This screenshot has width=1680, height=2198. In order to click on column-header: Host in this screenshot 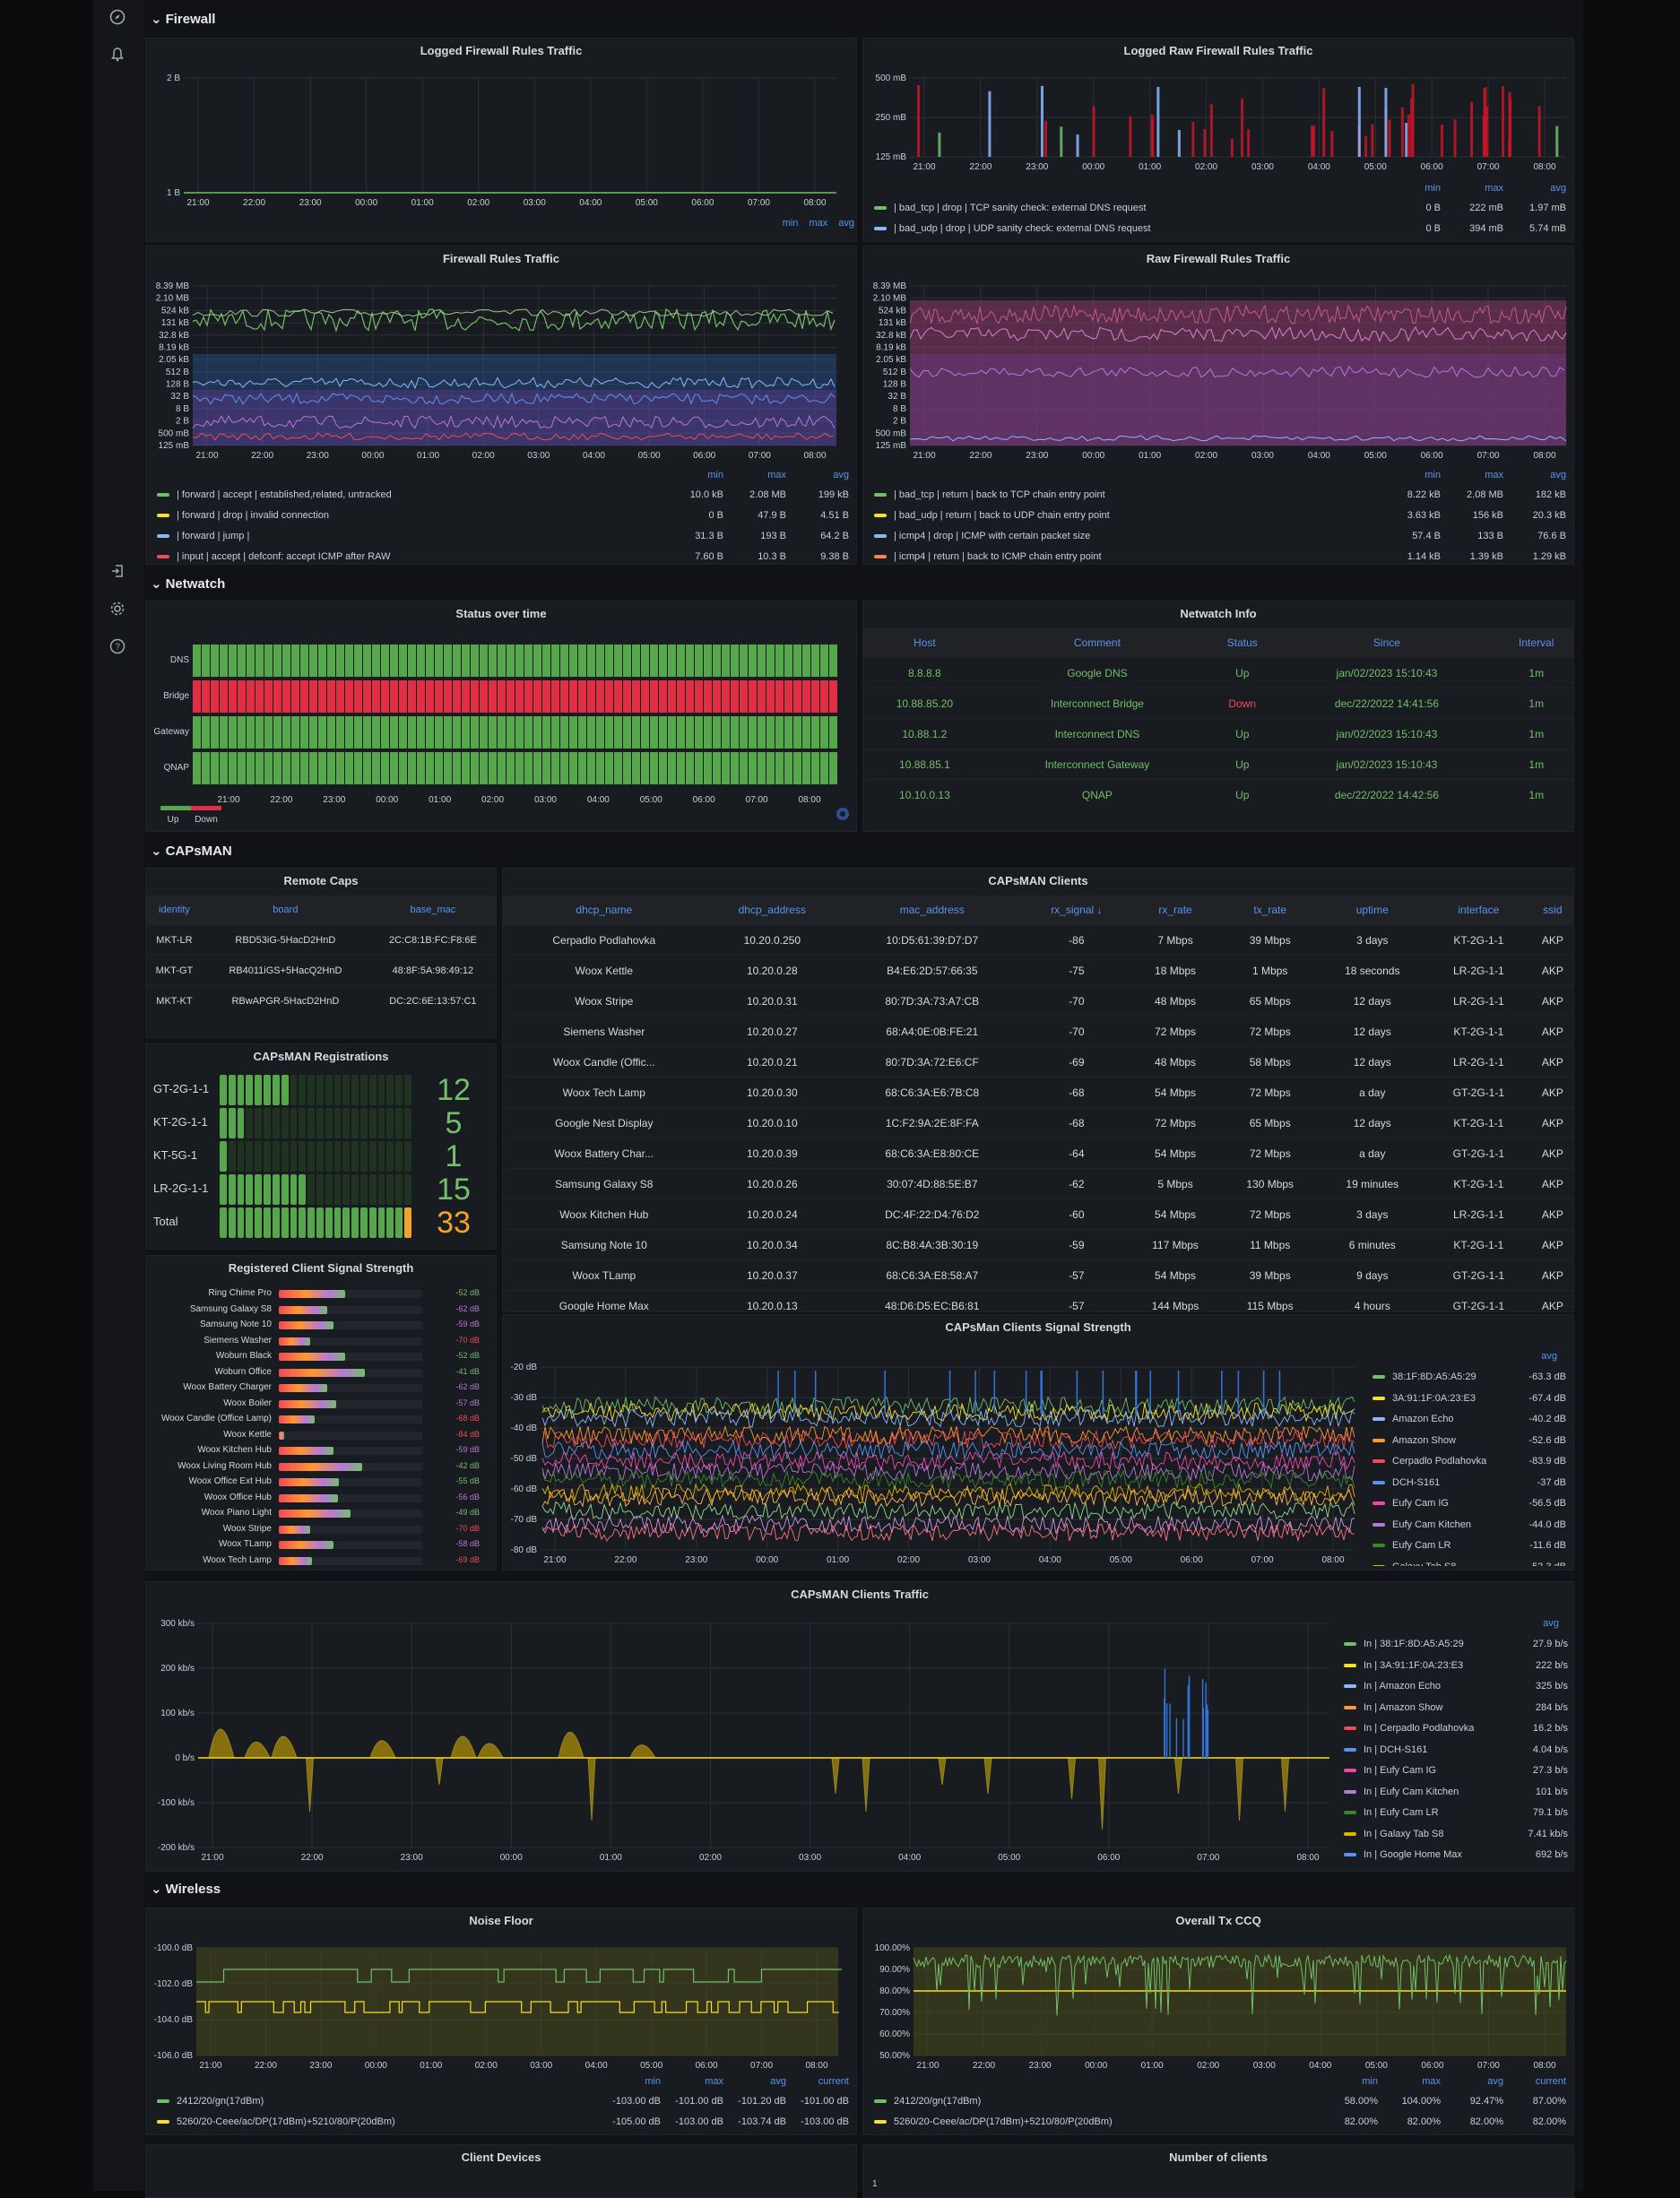, I will do `click(925, 643)`.